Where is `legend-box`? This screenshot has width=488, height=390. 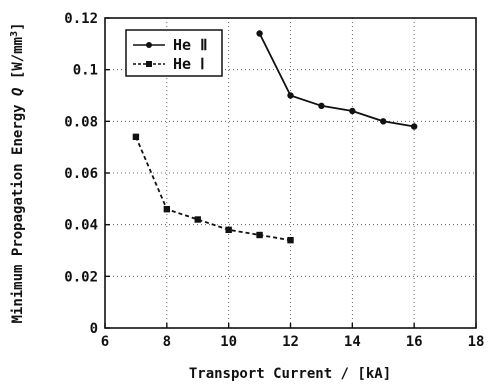
legend-box is located at coordinates (174, 53).